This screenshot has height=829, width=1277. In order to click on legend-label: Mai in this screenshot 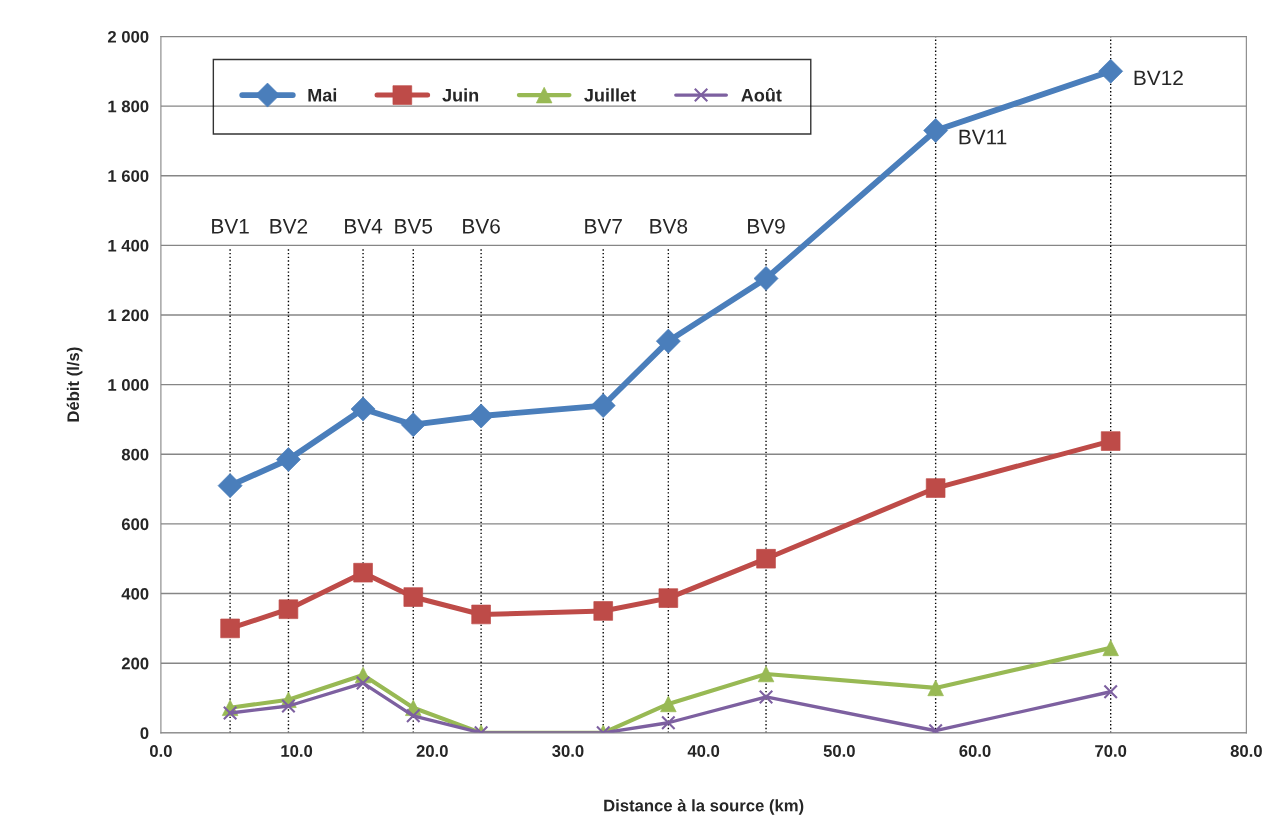, I will do `click(322, 95)`.